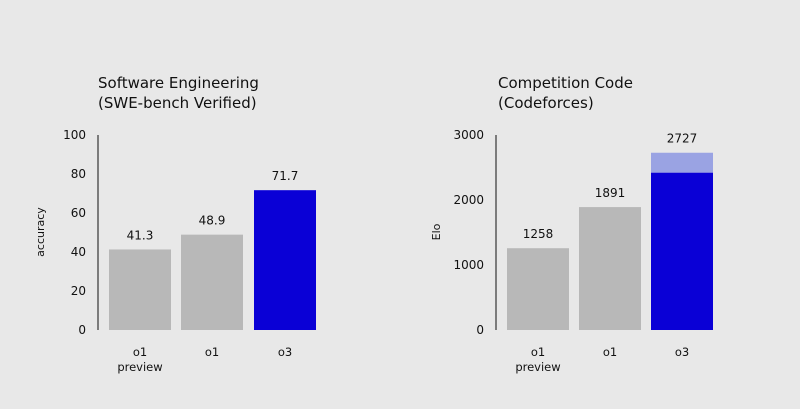 Image resolution: width=800 pixels, height=409 pixels. I want to click on chart-1-y-tick-label: 40, so click(78, 252).